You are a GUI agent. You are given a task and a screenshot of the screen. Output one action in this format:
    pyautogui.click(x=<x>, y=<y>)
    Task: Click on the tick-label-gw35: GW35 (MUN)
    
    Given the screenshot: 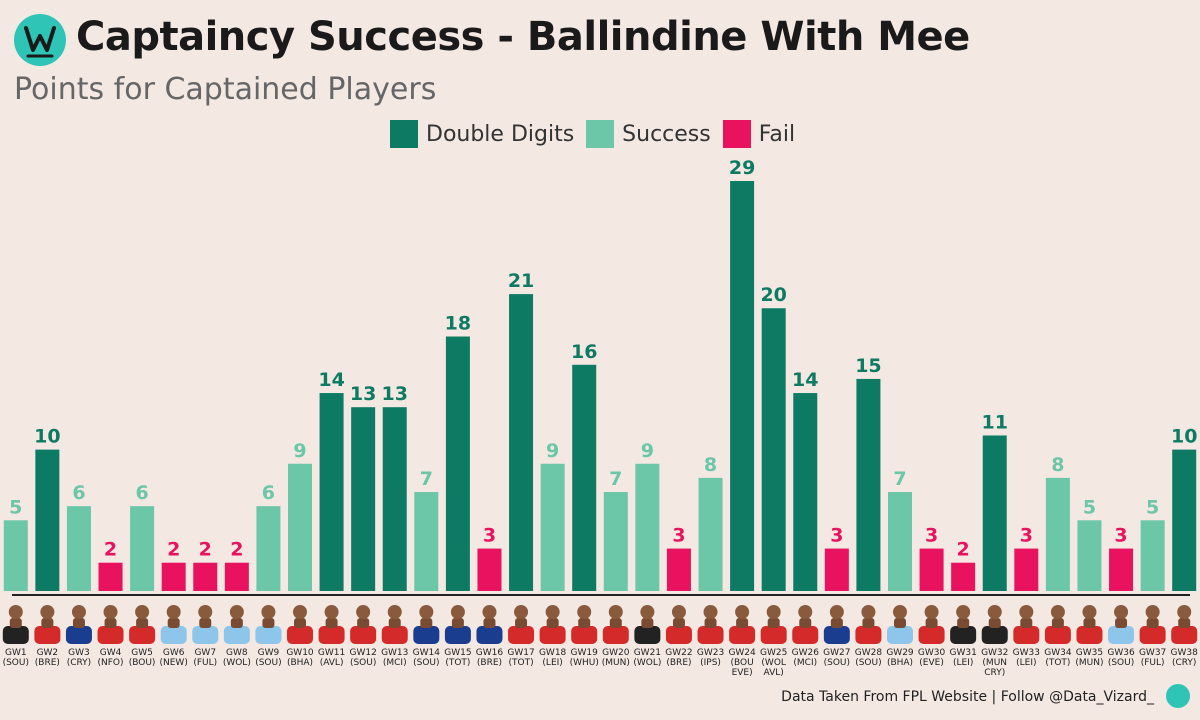 What is the action you would take?
    pyautogui.click(x=1089, y=658)
    